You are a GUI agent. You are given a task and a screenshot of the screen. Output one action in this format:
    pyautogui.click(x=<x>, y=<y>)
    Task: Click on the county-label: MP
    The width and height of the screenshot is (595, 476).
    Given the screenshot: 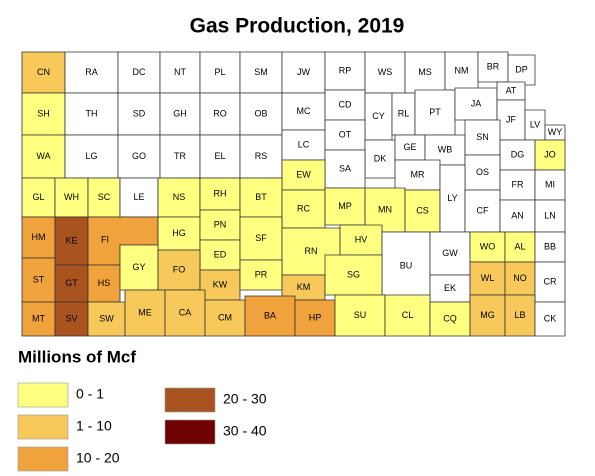 What is the action you would take?
    pyautogui.click(x=345, y=206)
    